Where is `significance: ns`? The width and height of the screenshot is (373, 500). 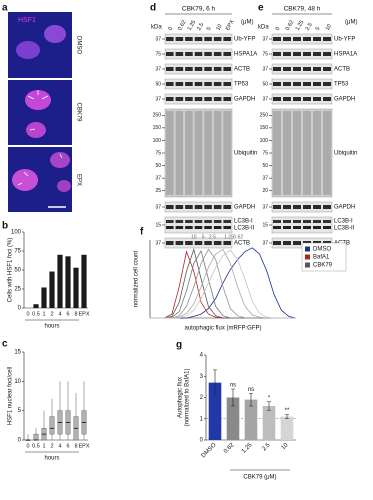 significance: ns is located at coordinates (233, 386).